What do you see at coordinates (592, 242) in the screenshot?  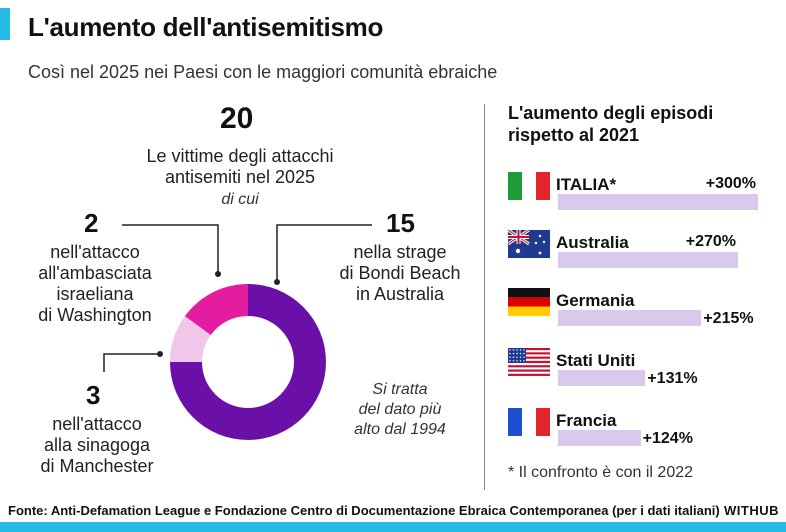 I see `bar-category-label: Australia` at bounding box center [592, 242].